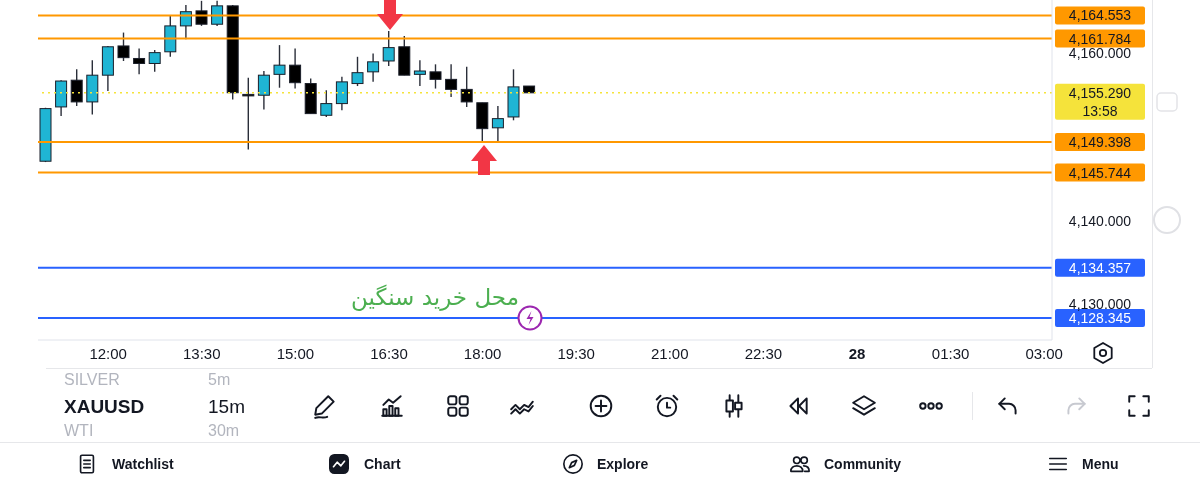  What do you see at coordinates (862, 464) in the screenshot?
I see `text: Community` at bounding box center [862, 464].